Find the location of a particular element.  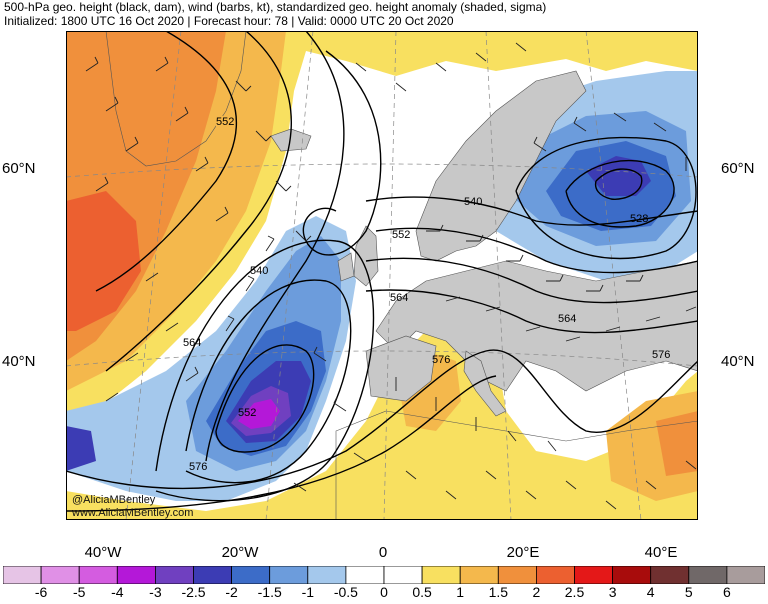

colorbar-tick-label: 3 is located at coordinates (612, 592).